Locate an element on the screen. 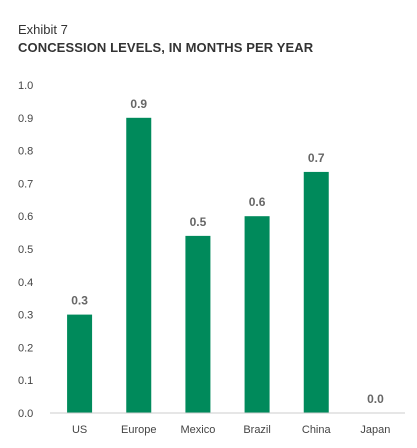  y-axis: 0.0 0.1 0.2 0.3 0.4 0.5 0.6 0.7 0.8 0.9 1.0 is located at coordinates (25, 250).